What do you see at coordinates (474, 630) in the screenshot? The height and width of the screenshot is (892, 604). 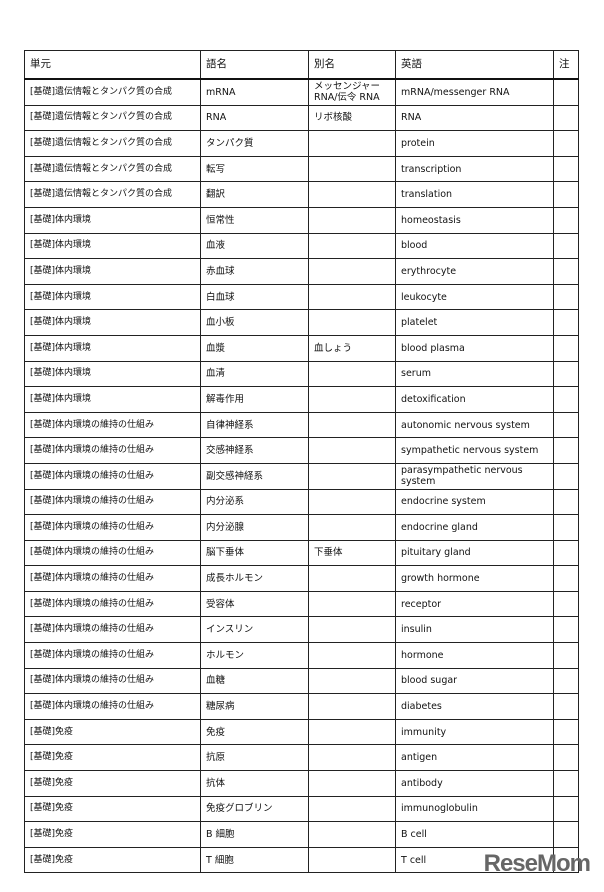 I see `cell-english: insulin` at bounding box center [474, 630].